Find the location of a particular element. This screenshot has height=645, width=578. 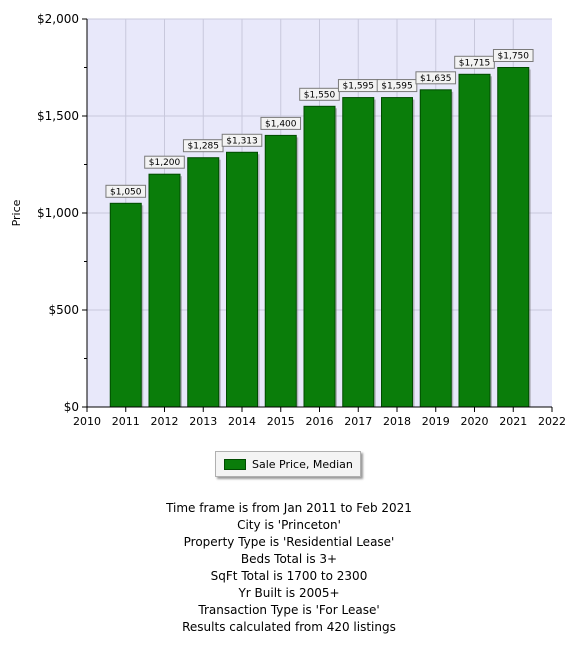

data-label: $1,750 is located at coordinates (514, 57).